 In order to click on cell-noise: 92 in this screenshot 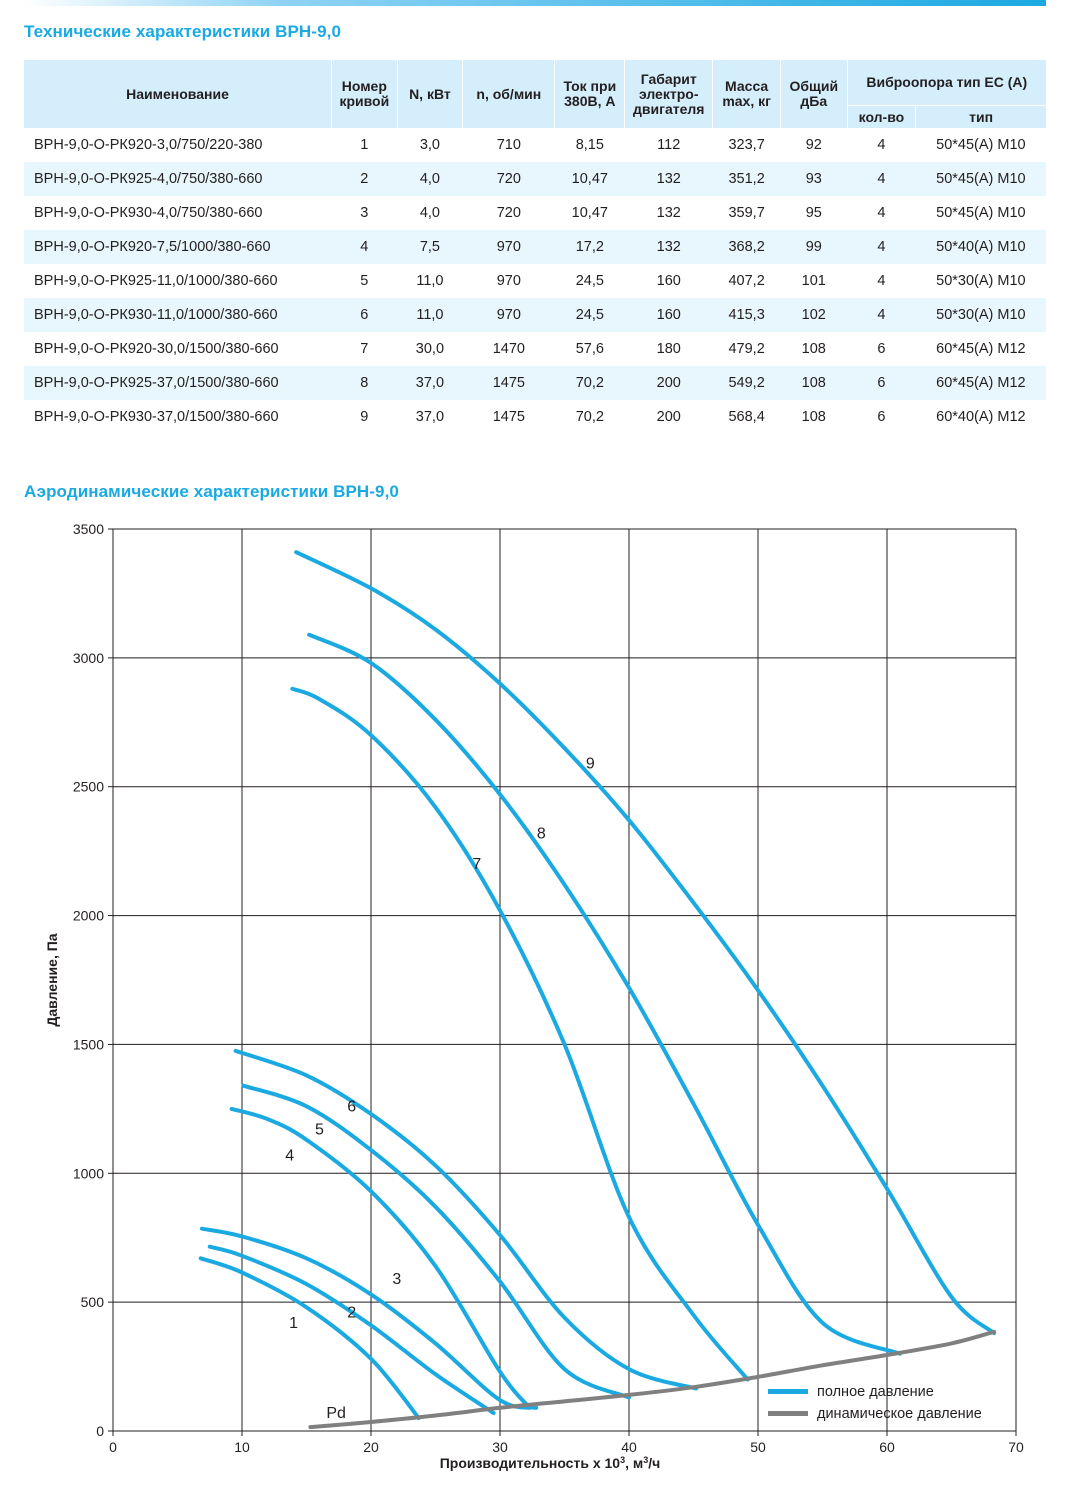, I will do `click(813, 145)`.